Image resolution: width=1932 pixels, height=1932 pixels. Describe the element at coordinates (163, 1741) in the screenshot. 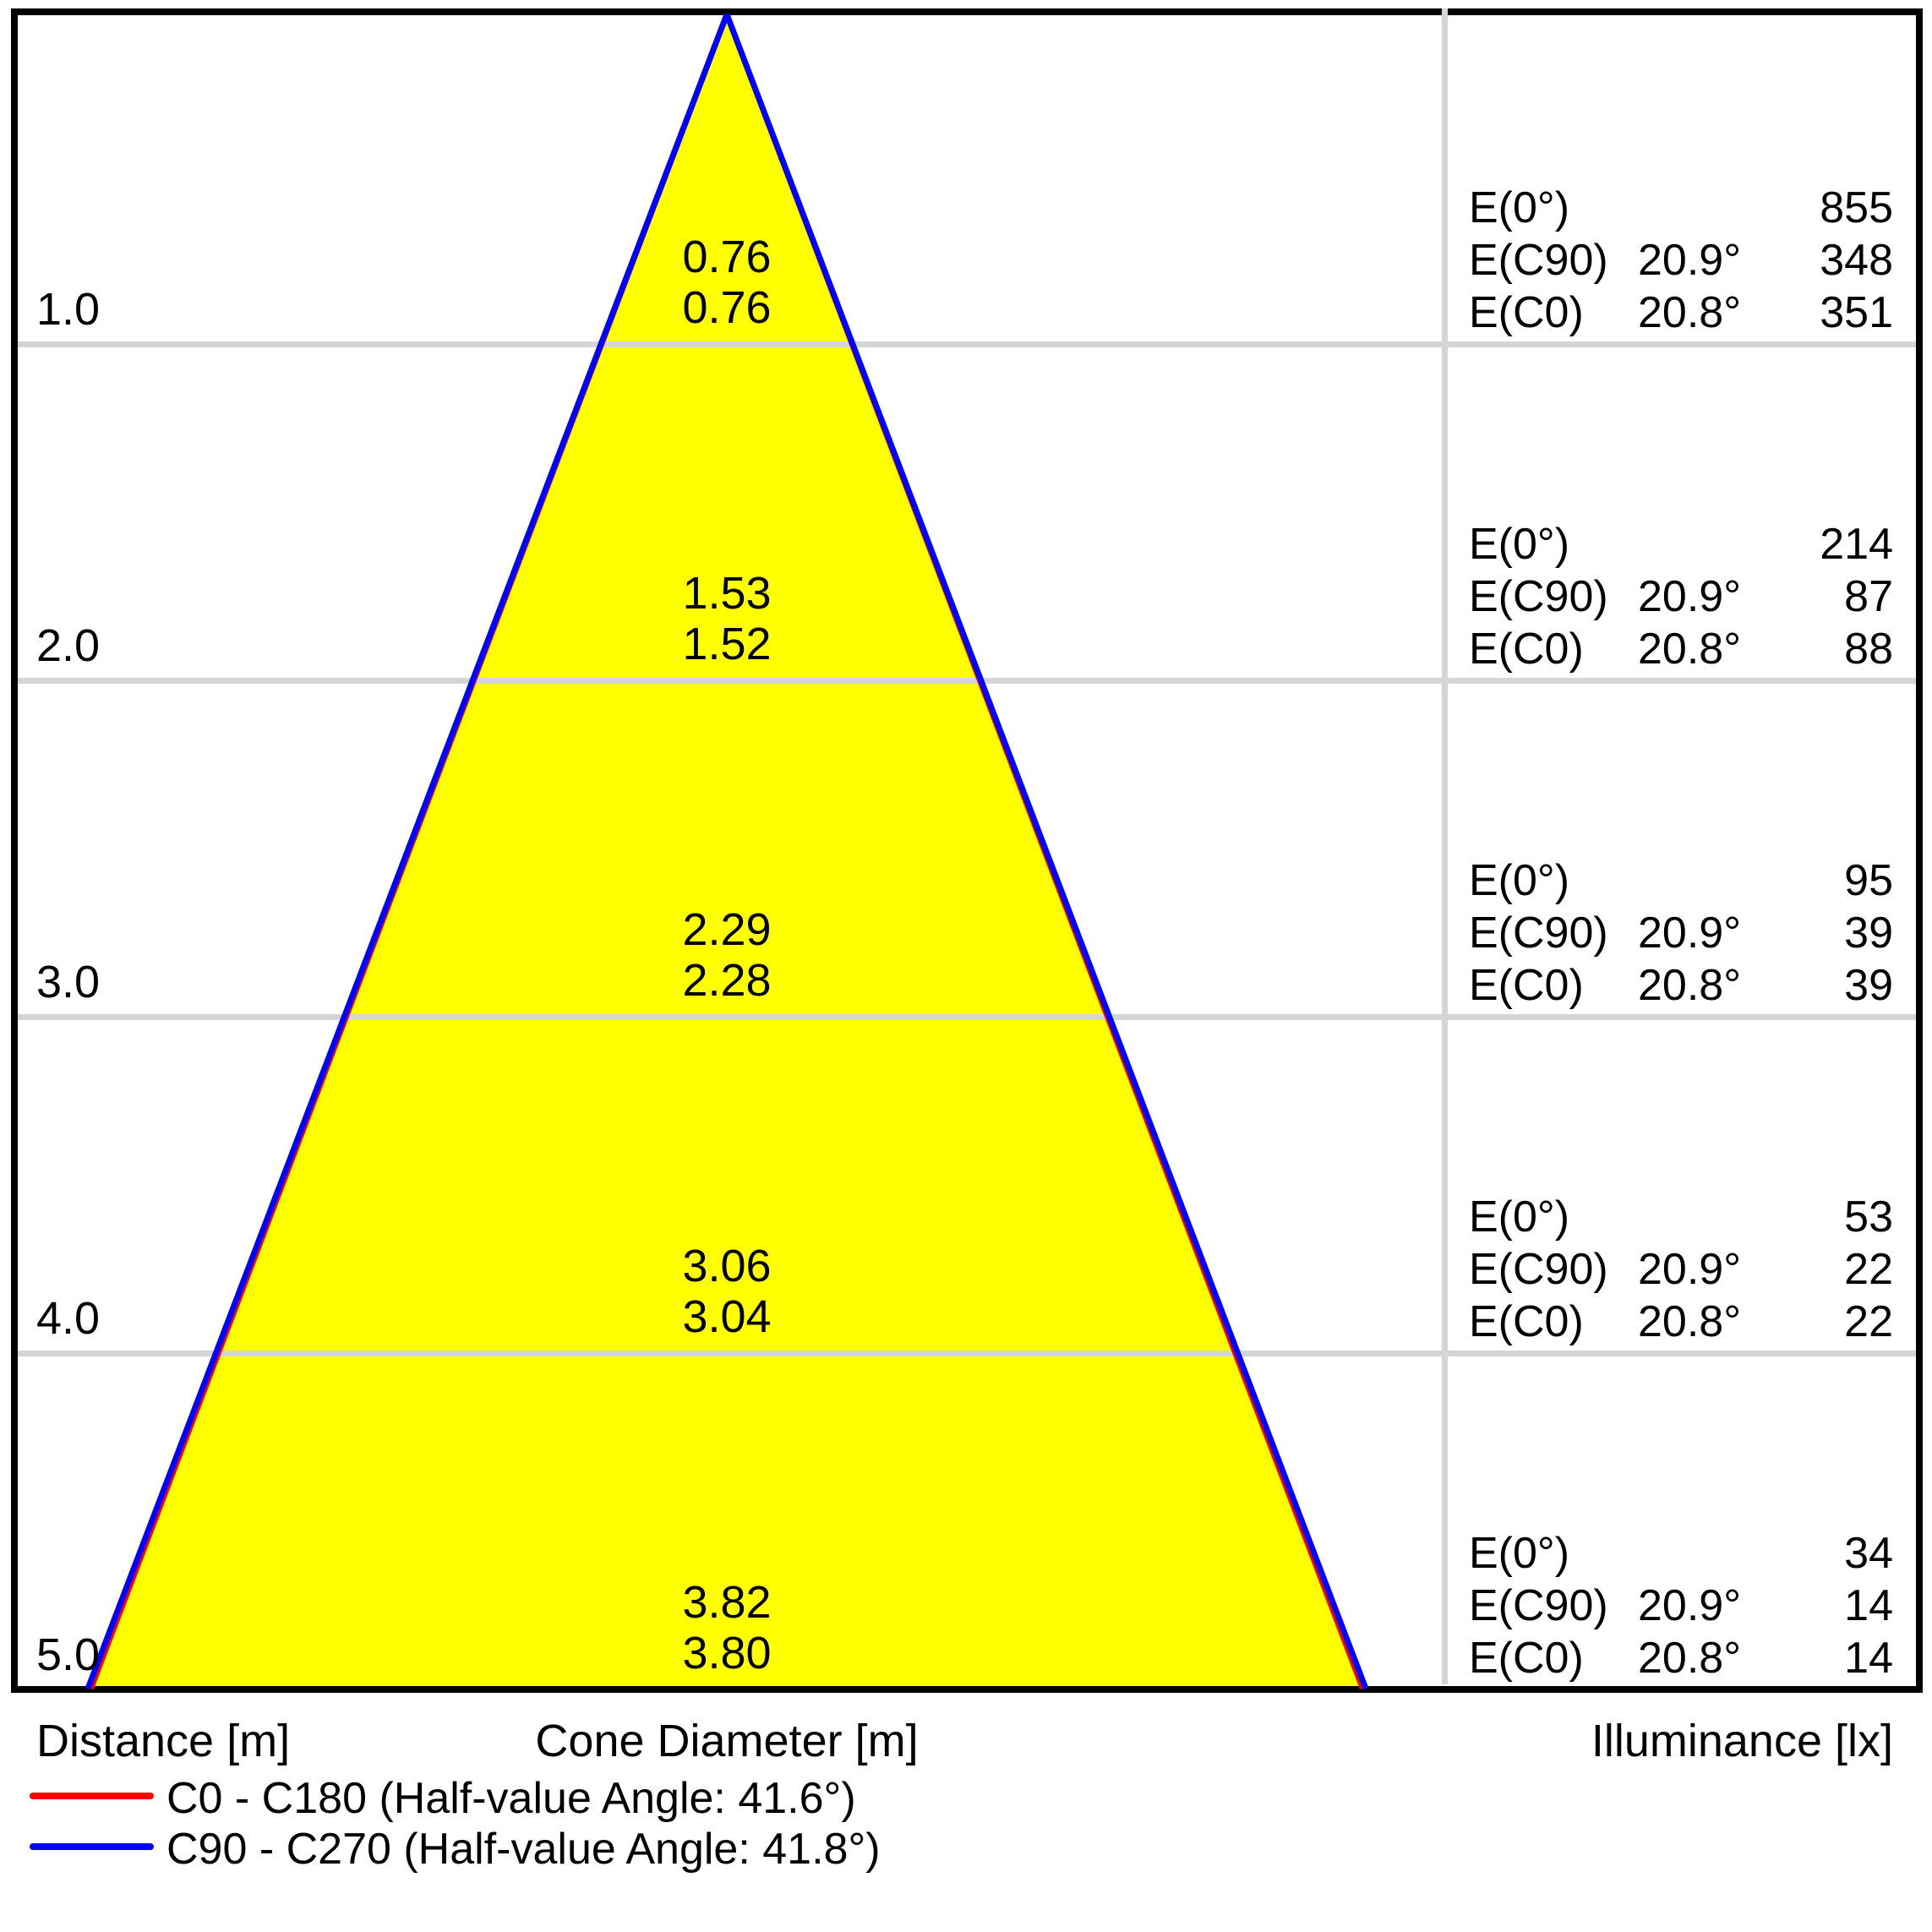

I see `distance-axis-title: Distance [m]` at that location.